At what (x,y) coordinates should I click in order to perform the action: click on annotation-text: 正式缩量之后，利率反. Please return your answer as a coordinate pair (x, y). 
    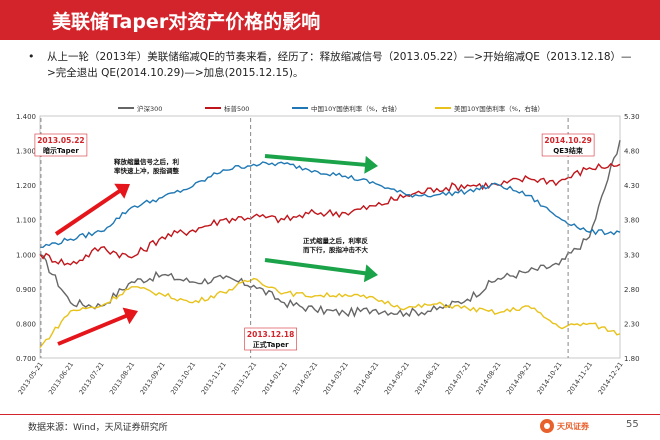
    Looking at the image, I should click on (336, 240).